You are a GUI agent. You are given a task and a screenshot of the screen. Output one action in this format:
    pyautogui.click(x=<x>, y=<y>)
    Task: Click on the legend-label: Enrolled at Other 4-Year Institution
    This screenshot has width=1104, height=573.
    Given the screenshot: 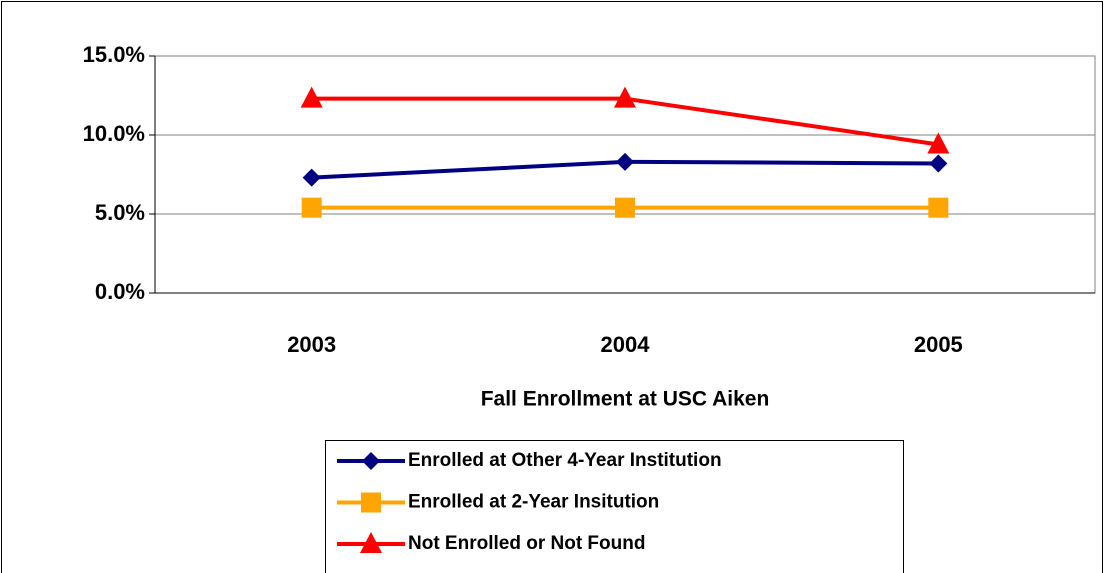 What is the action you would take?
    pyautogui.click(x=565, y=460)
    